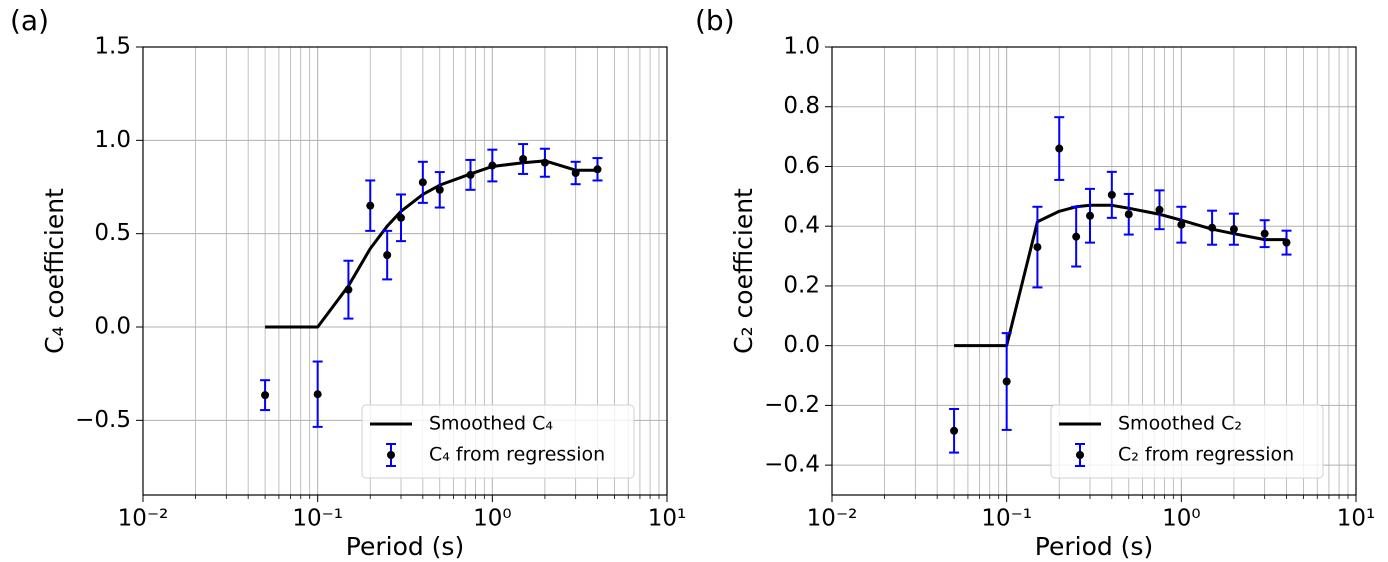  I want to click on y-axis-label: C₂ coefficient, so click(743, 271).